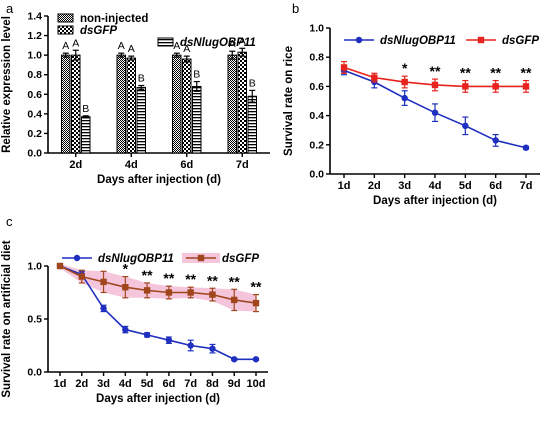 The height and width of the screenshot is (440, 550). Describe the element at coordinates (125, 384) in the screenshot. I see `x-tick-label: 4d` at that location.